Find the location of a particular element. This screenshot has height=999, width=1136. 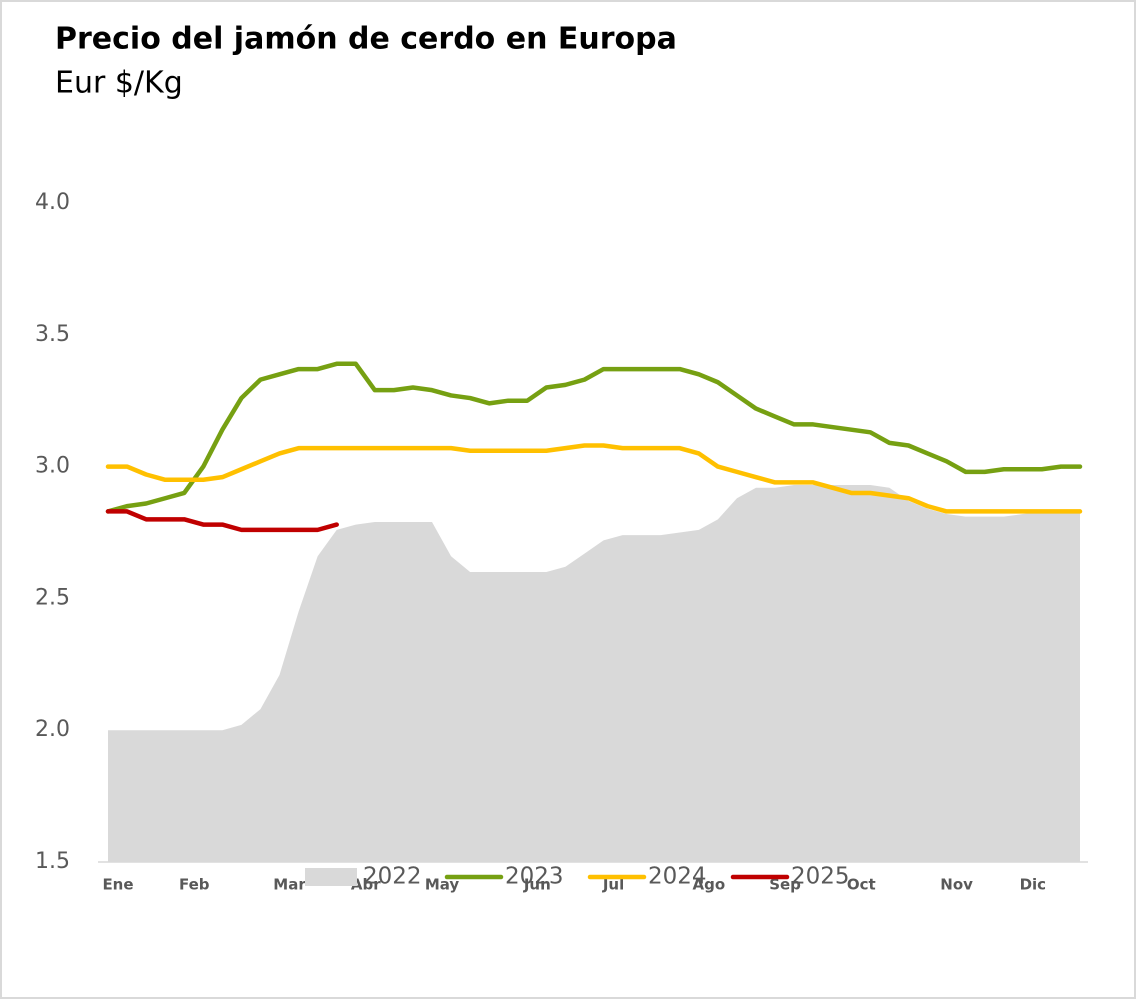

y-tick-label: 3.0 is located at coordinates (52, 466).